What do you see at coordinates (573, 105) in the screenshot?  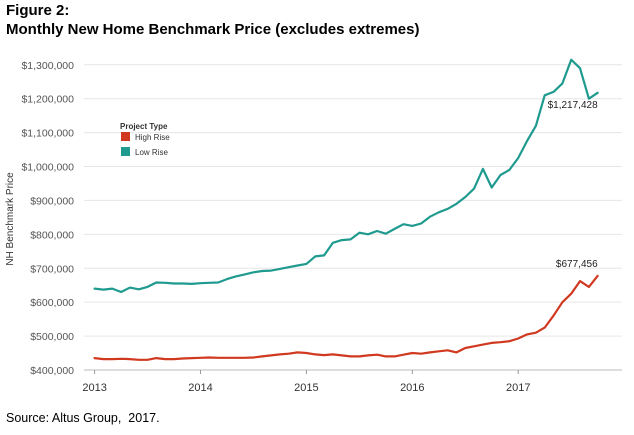 I see `end-label-low-rise: $1,217,428` at bounding box center [573, 105].